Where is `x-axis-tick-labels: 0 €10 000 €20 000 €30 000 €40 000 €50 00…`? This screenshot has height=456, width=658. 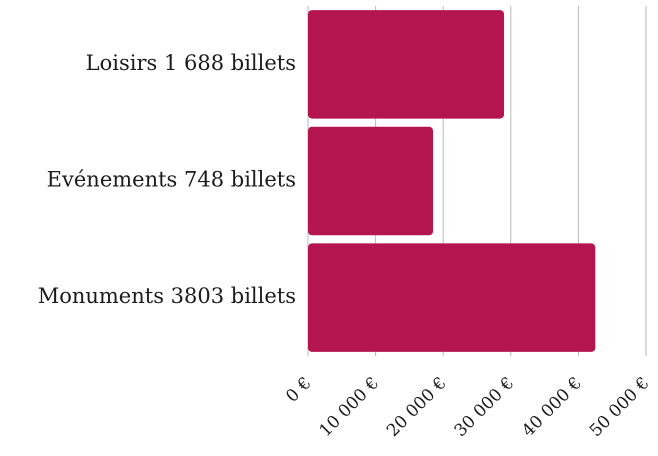 x-axis-tick-labels: 0 €10 000 €20 000 €30 000 €40 000 €50 00… is located at coordinates (467, 407).